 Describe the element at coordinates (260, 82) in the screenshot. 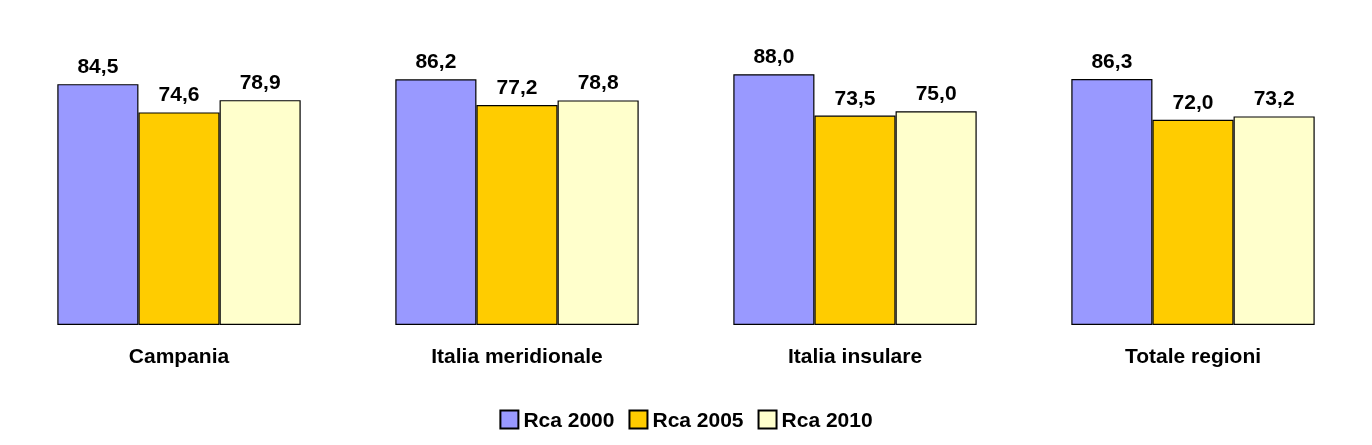

I see `data-label: 78,9` at that location.